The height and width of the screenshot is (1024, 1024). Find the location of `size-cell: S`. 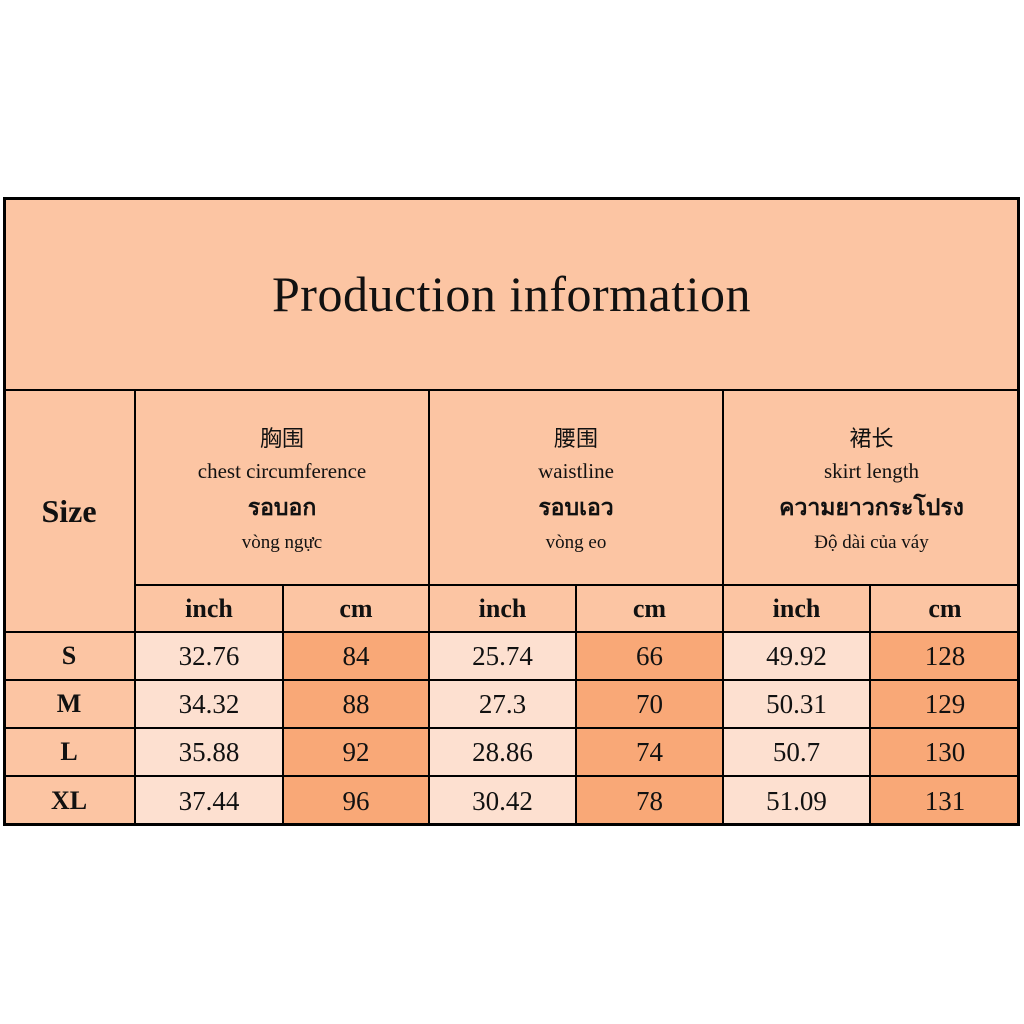

size-cell: S is located at coordinates (69, 656).